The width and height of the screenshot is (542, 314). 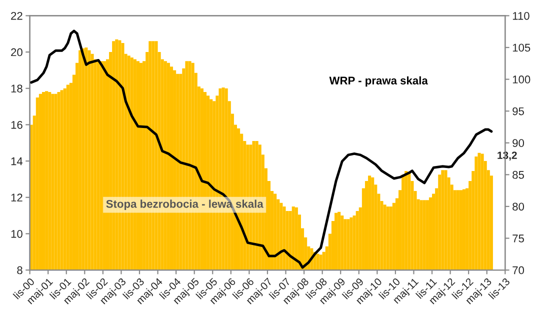 I want to click on y-tick-label: 8, so click(x=19, y=270).